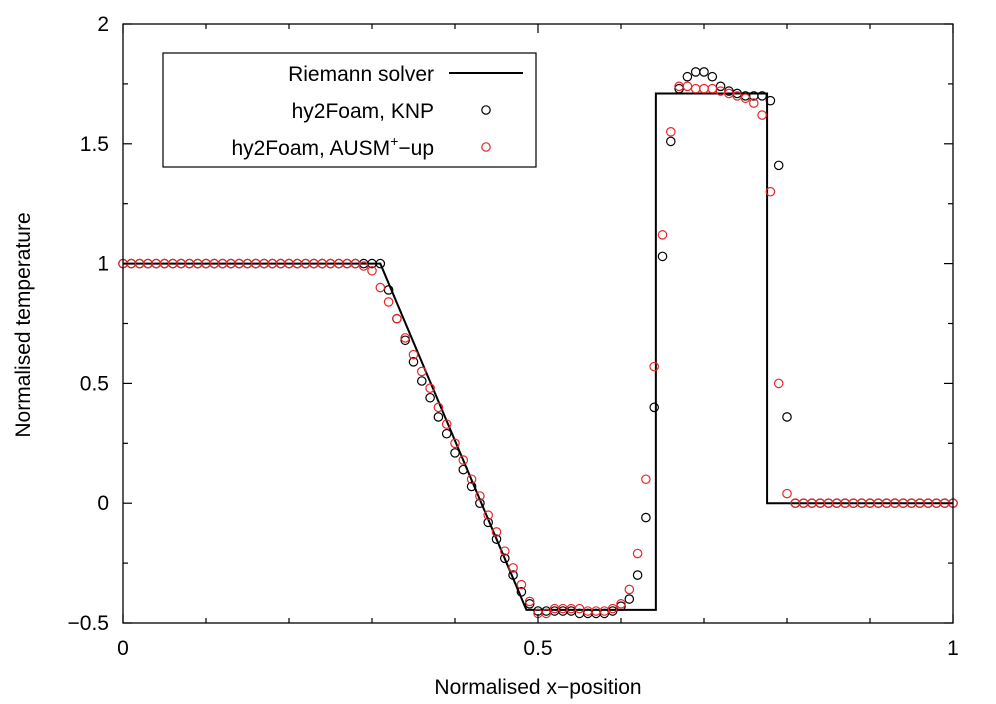 This screenshot has height=704, width=996. I want to click on legend-label-ausm-sup: +, so click(394, 141).